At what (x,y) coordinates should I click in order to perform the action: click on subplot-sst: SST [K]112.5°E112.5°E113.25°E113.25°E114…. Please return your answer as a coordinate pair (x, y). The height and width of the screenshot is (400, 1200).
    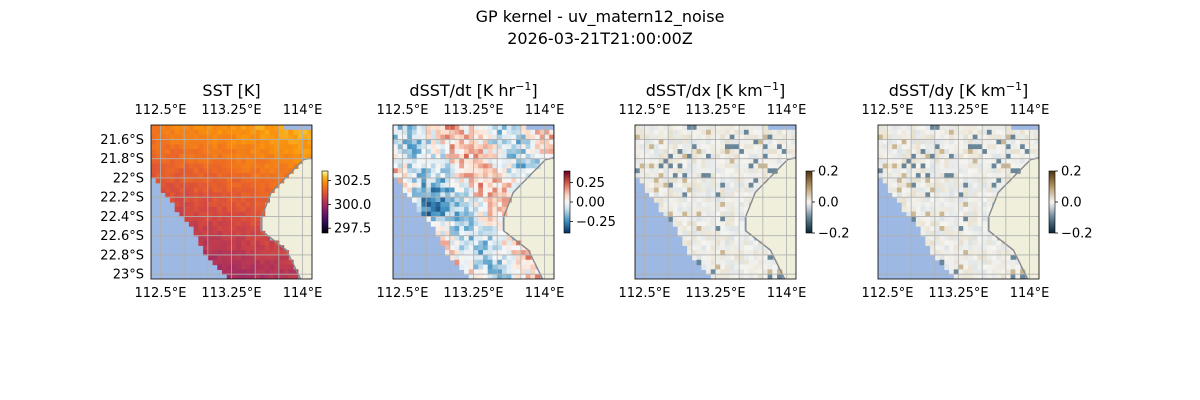
    Looking at the image, I should click on (235, 191).